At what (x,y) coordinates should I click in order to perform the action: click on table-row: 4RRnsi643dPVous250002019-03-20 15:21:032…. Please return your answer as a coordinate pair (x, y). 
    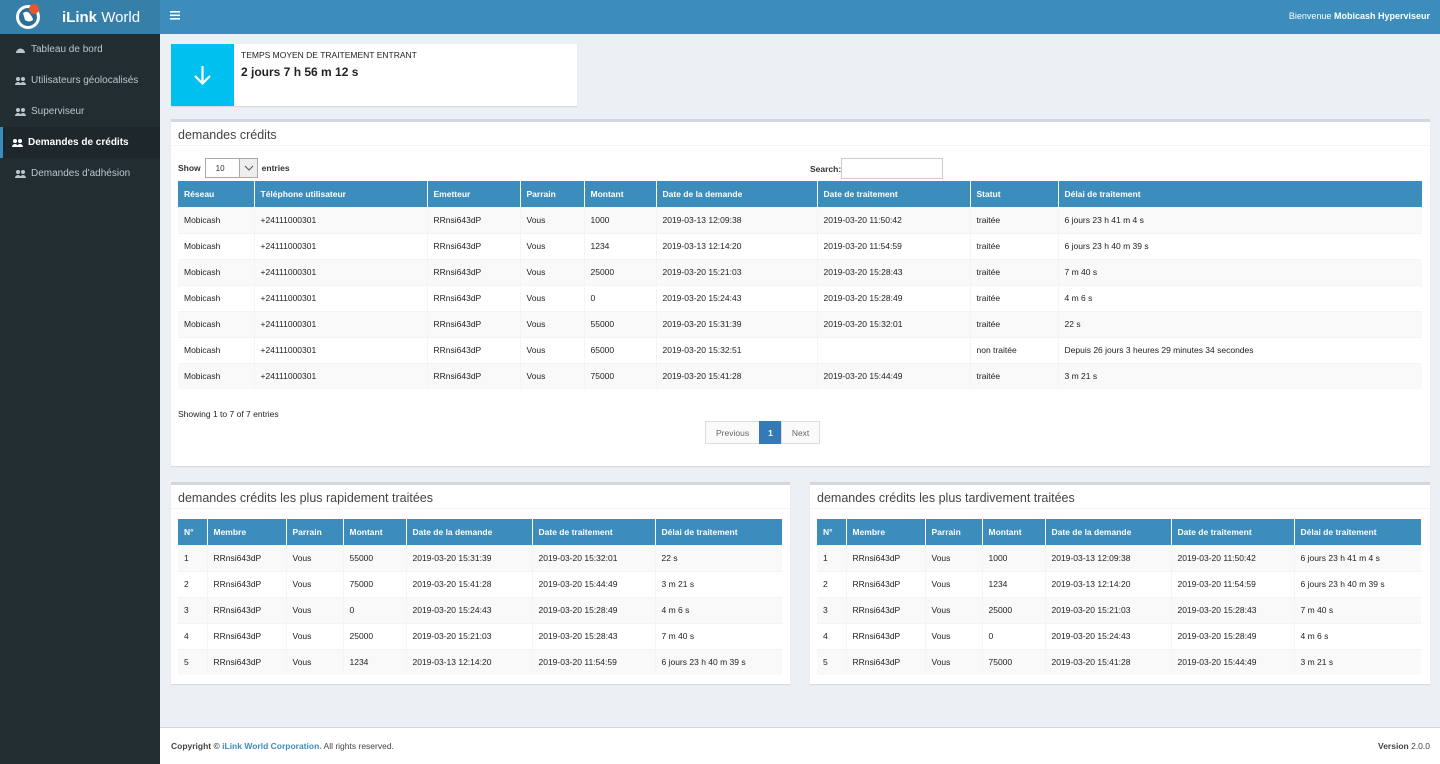
    Looking at the image, I should click on (480, 636).